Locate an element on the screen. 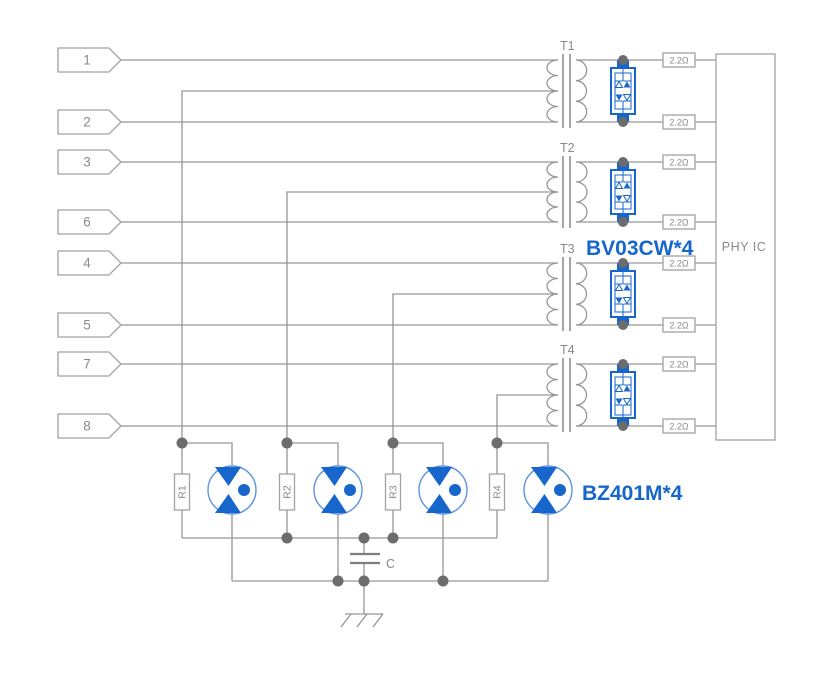 This screenshot has height=675, width=832. wire-tap-t4 is located at coordinates (527, 418).